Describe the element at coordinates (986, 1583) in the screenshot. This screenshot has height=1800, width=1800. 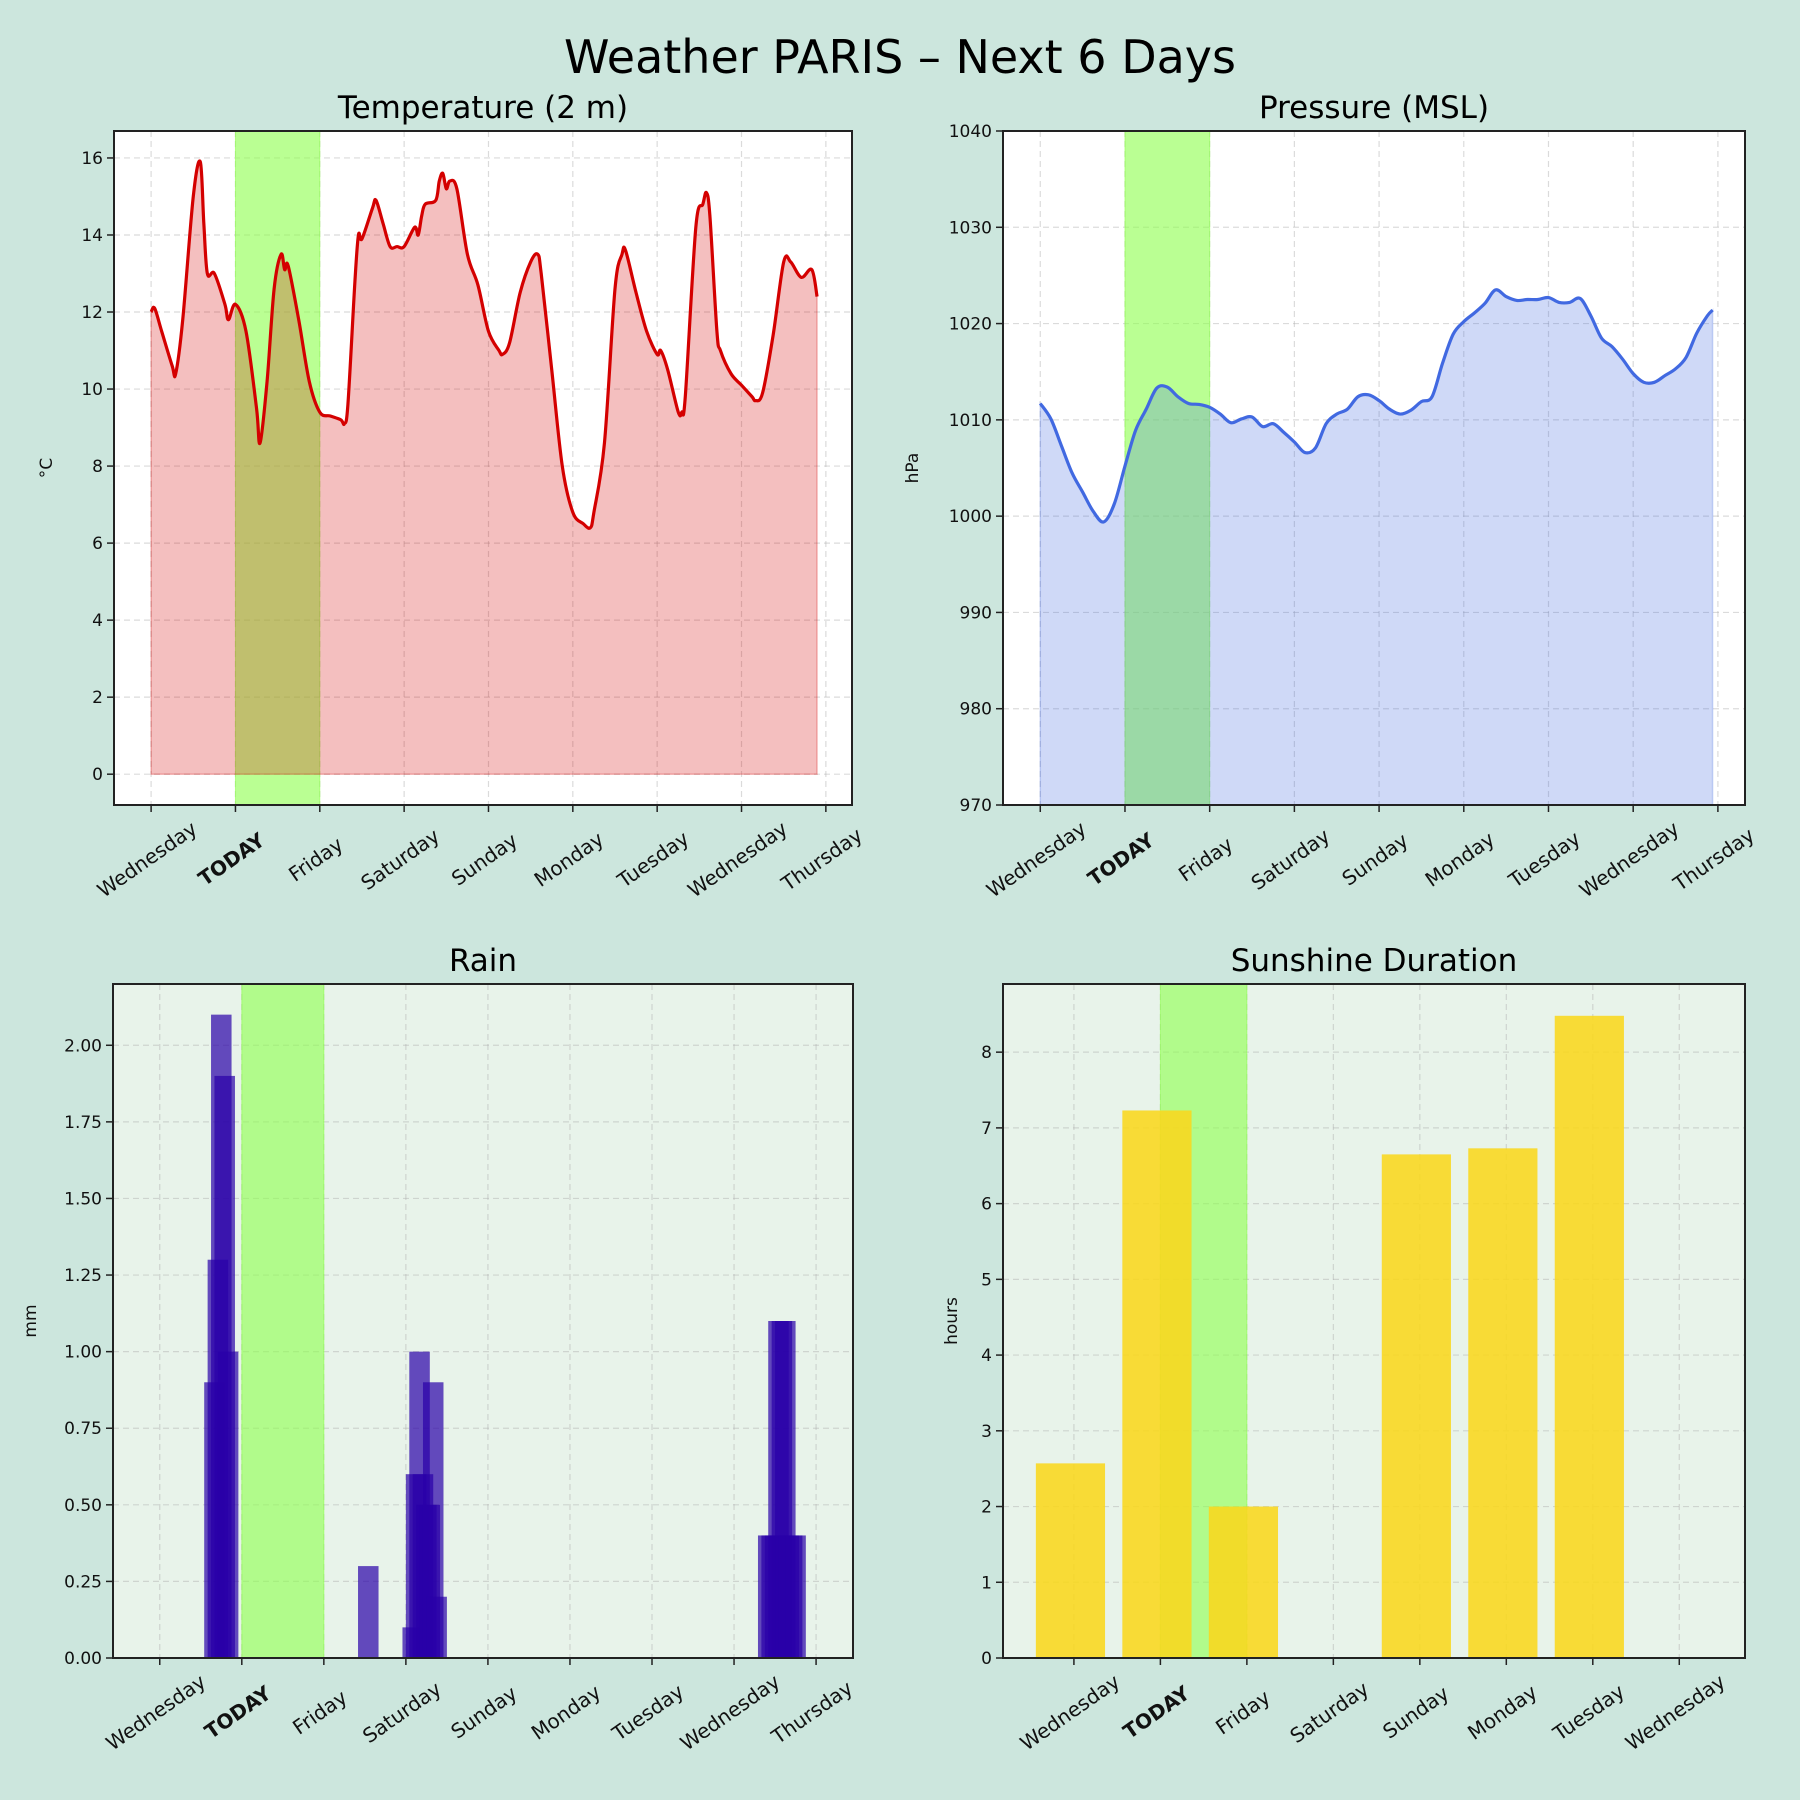
I see `y-tick-label: 1` at that location.